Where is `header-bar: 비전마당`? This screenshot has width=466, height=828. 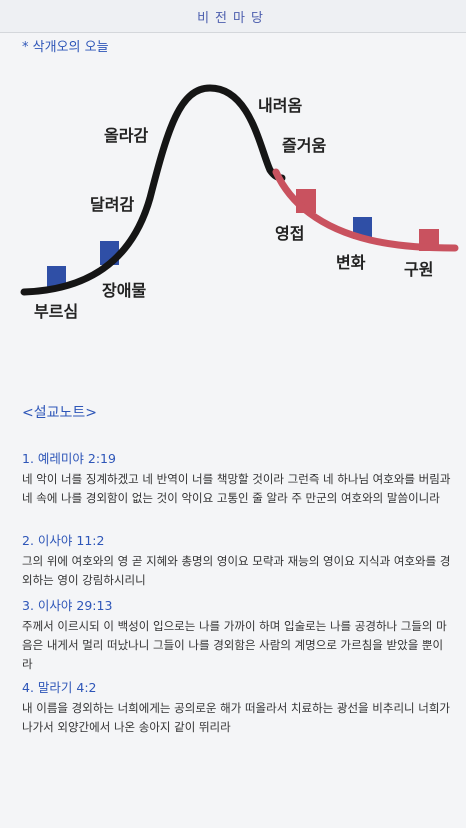
header-bar: 비전마당 is located at coordinates (233, 16).